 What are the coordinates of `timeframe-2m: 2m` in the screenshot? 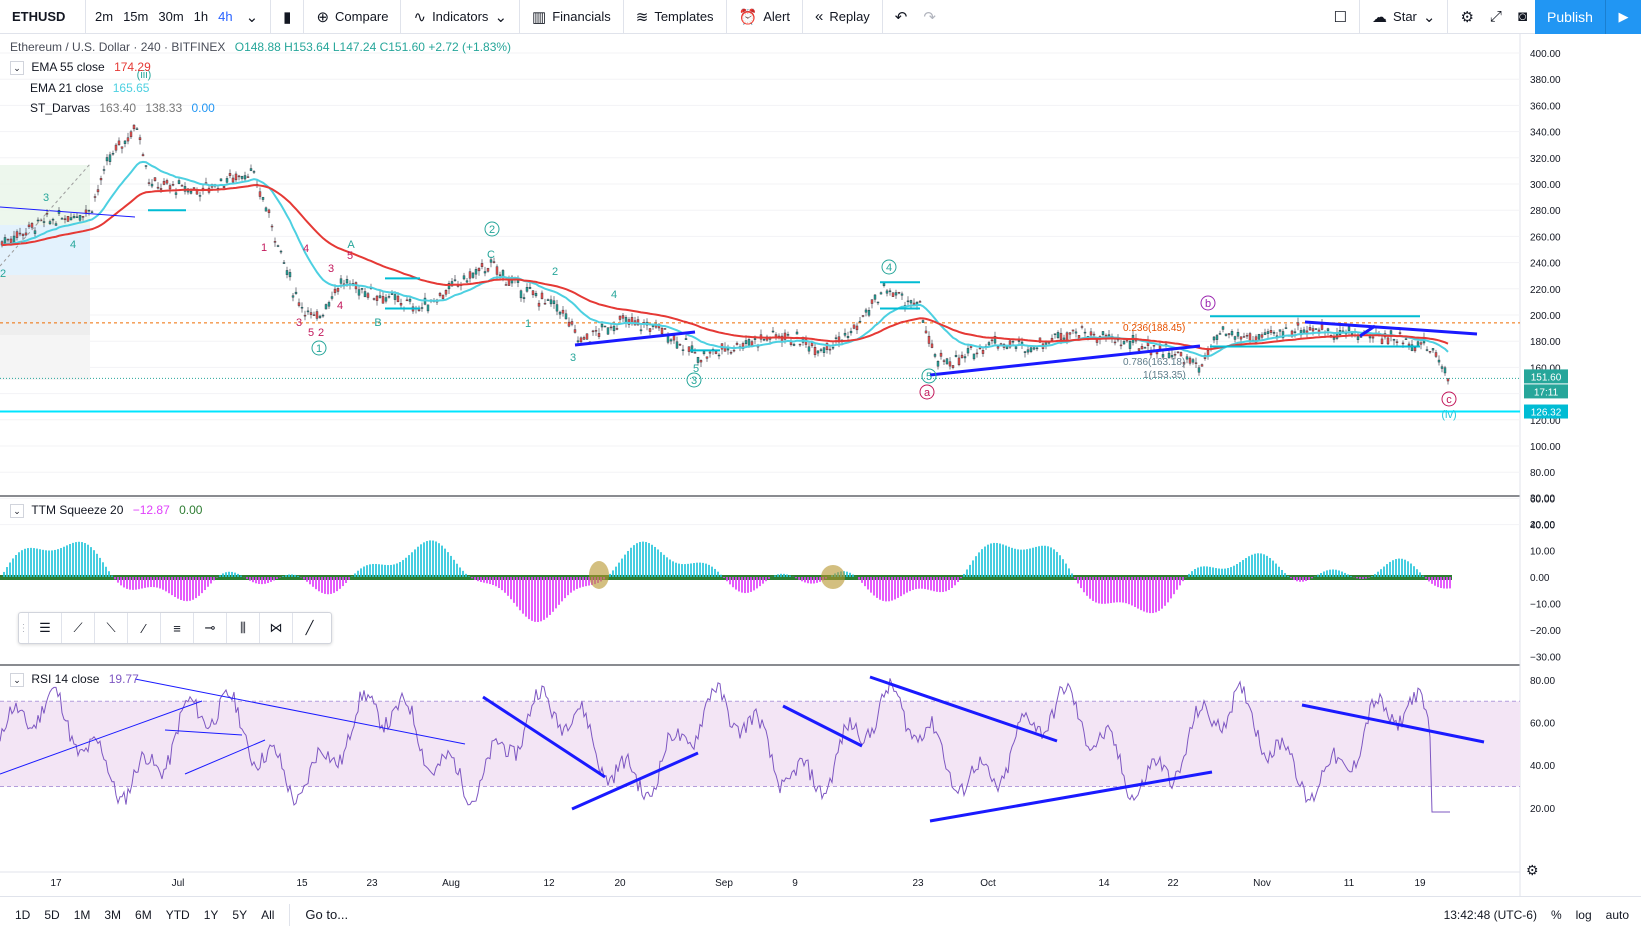 It's located at (104, 16).